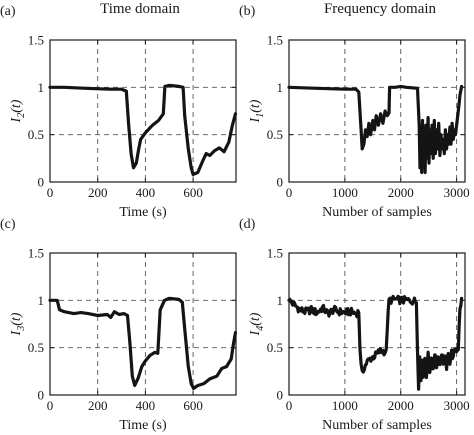  Describe the element at coordinates (257, 324) in the screenshot. I see `y-axis-title: I4(t)` at that location.